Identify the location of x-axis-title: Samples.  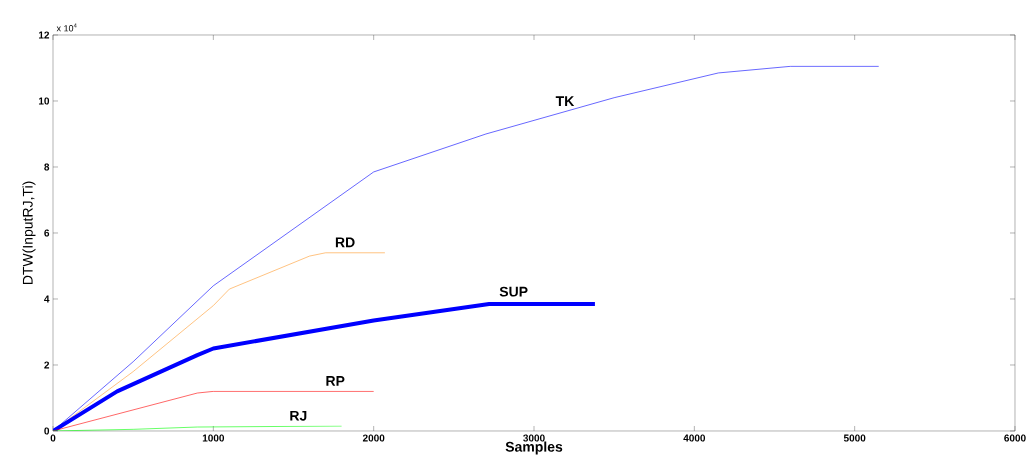
(534, 448).